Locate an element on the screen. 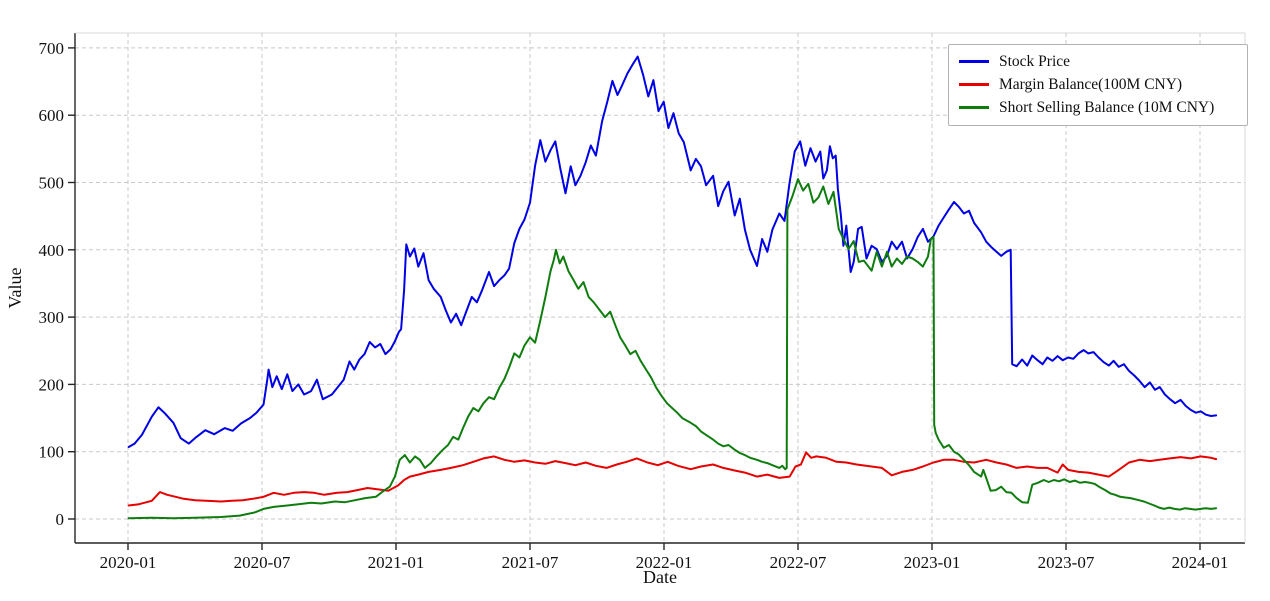 The height and width of the screenshot is (601, 1270). series-line-margin-balance-100m-cny is located at coordinates (672, 479).